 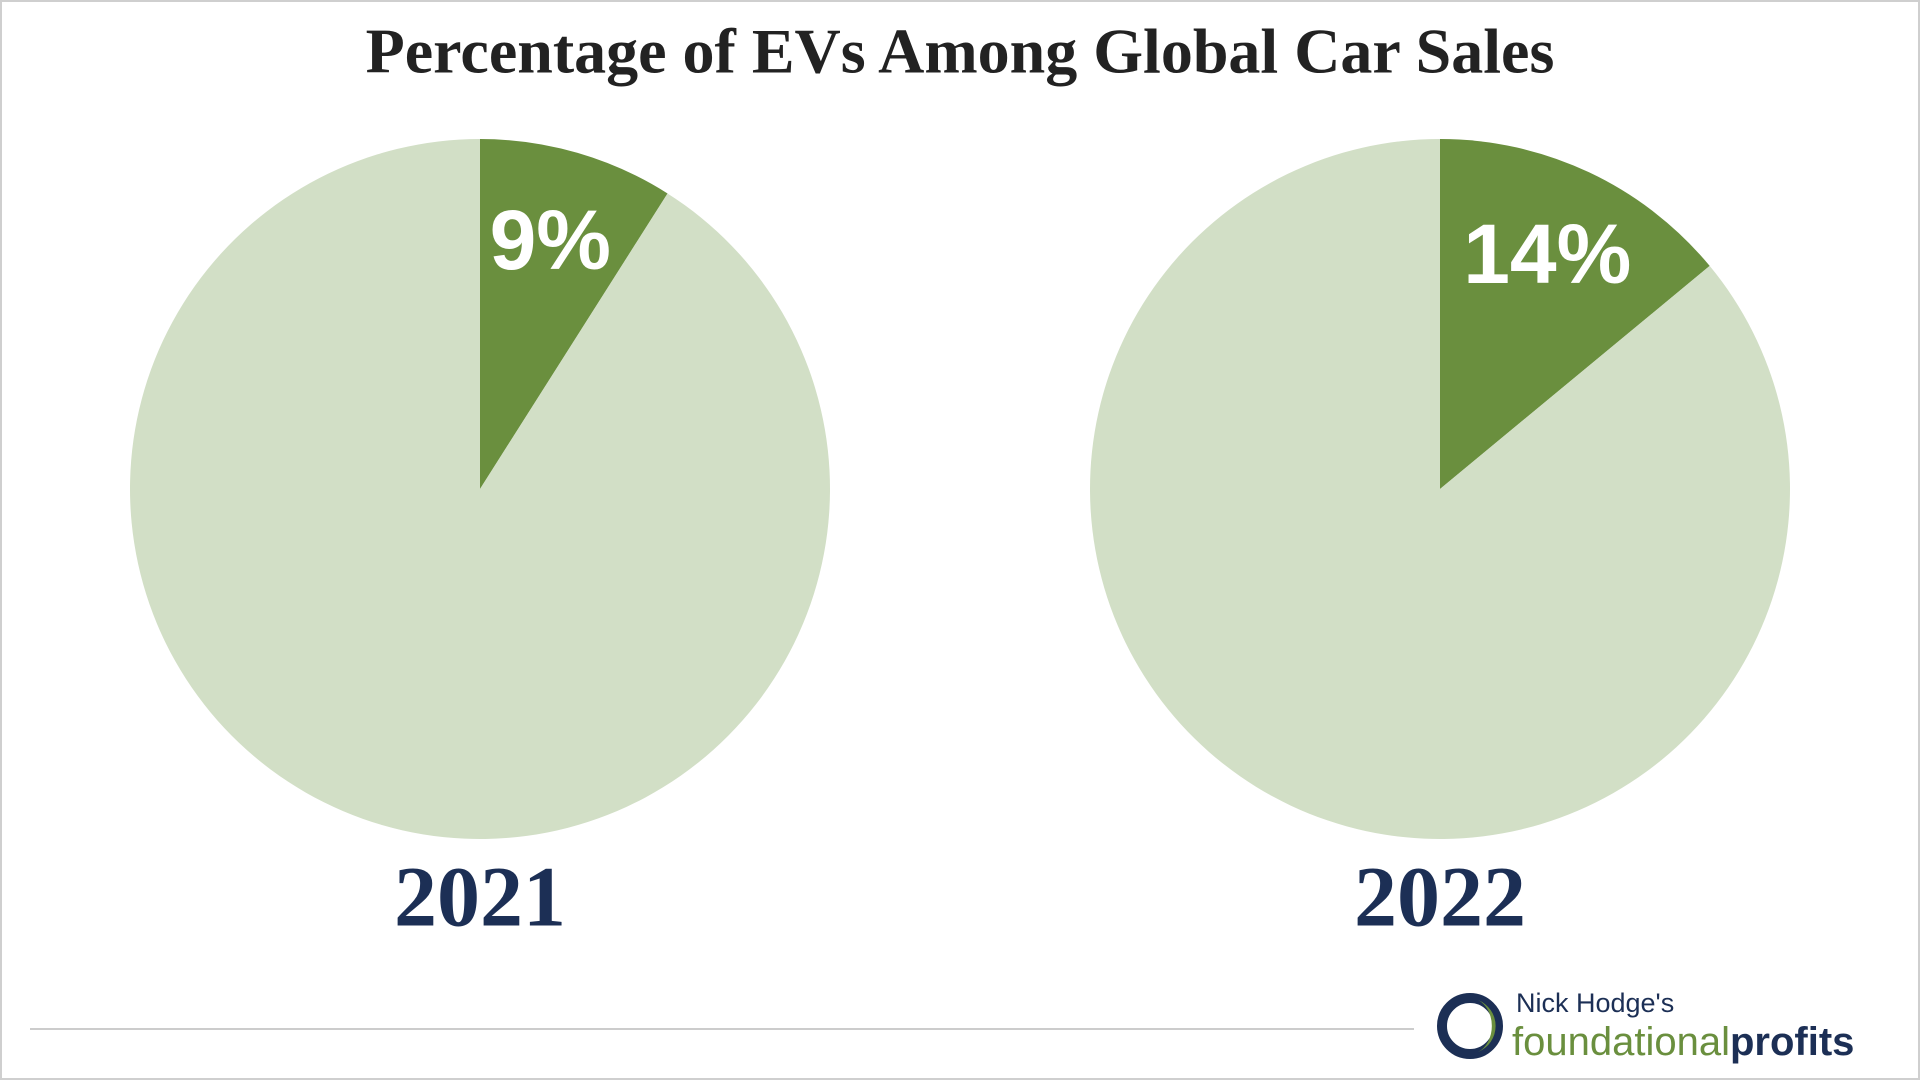 What do you see at coordinates (1621, 1042) in the screenshot?
I see `logo-name-start: foundational` at bounding box center [1621, 1042].